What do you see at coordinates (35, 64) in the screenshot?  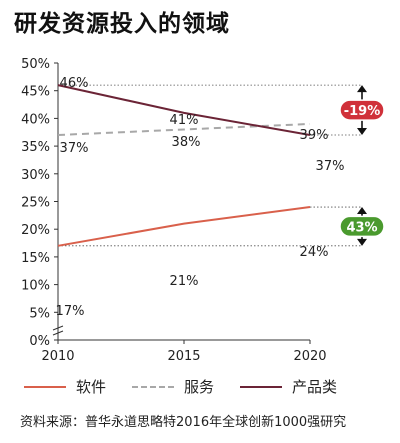 I see `y-tick-label: 50%` at bounding box center [35, 64].